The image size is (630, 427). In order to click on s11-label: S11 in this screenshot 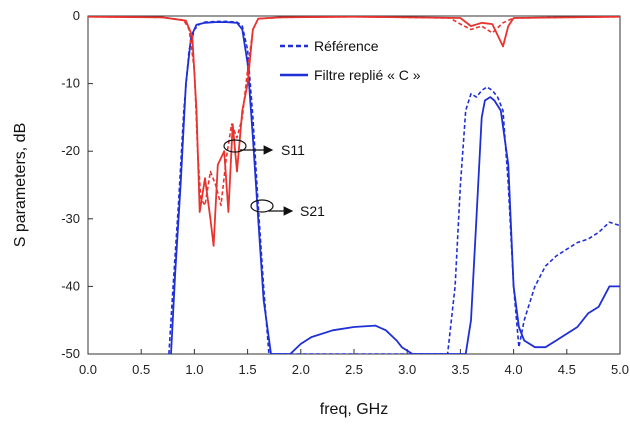, I will do `click(293, 150)`.